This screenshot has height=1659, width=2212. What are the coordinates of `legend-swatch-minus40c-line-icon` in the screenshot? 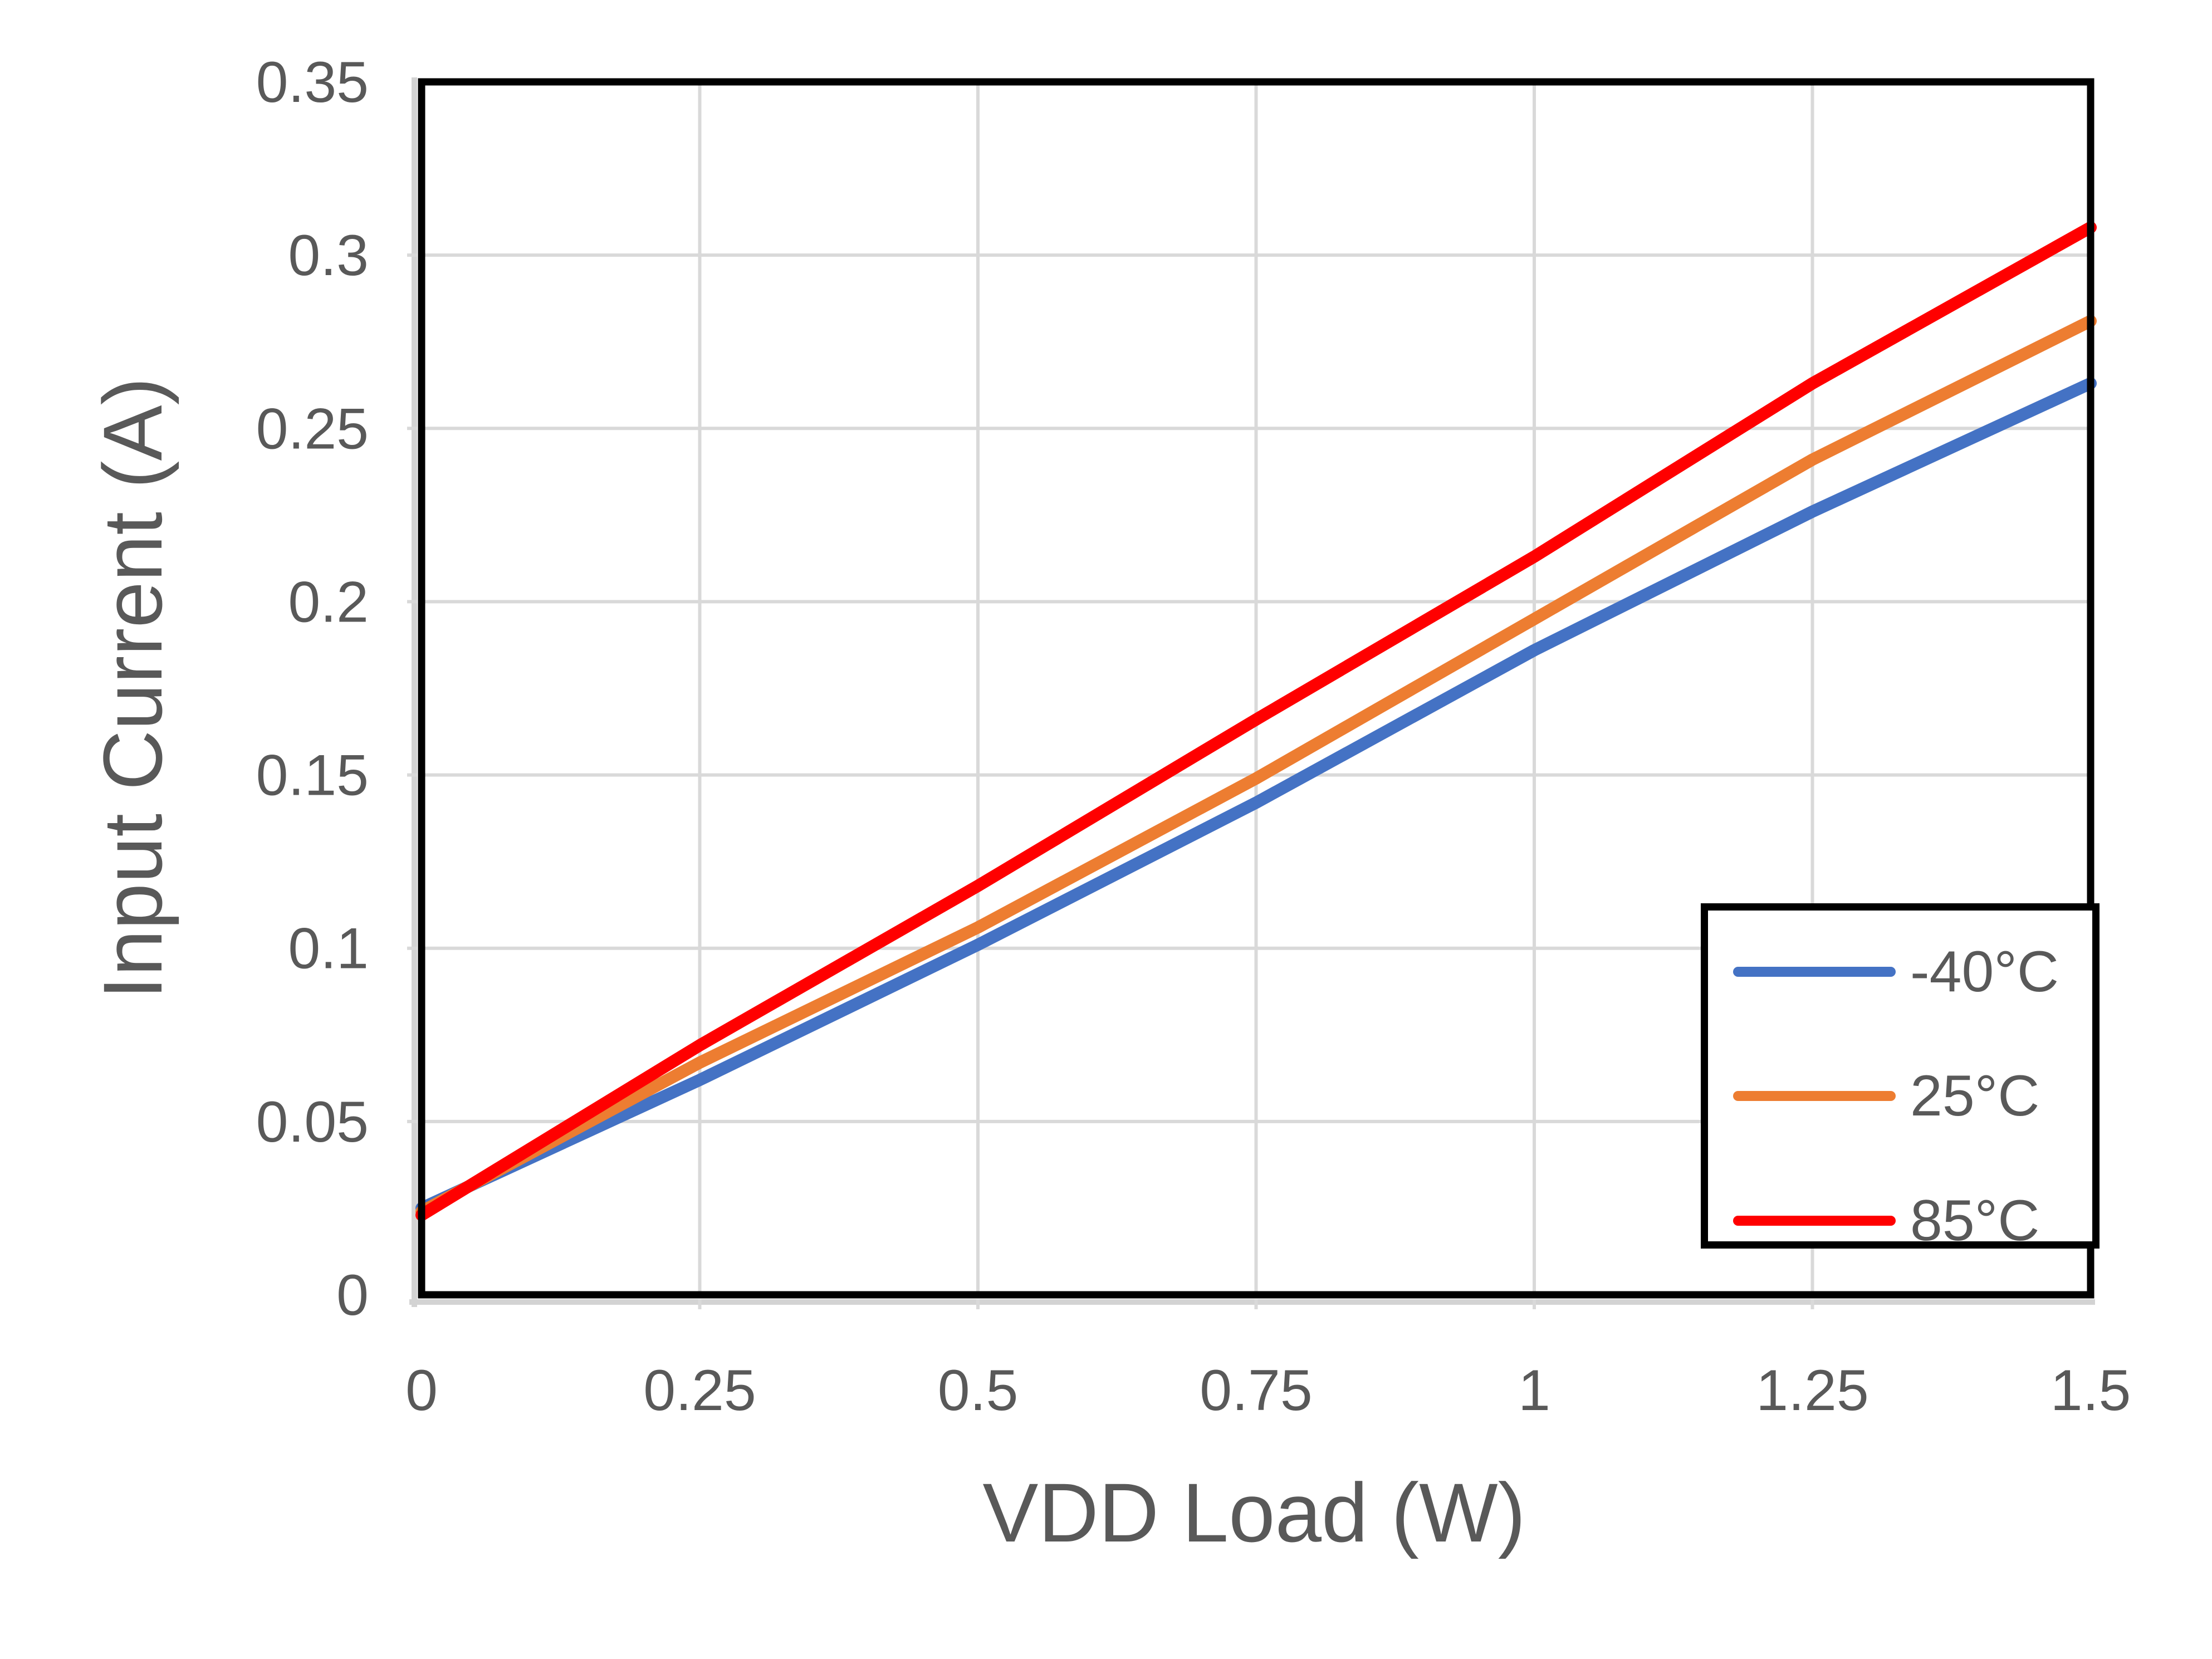 It's located at (1814, 972).